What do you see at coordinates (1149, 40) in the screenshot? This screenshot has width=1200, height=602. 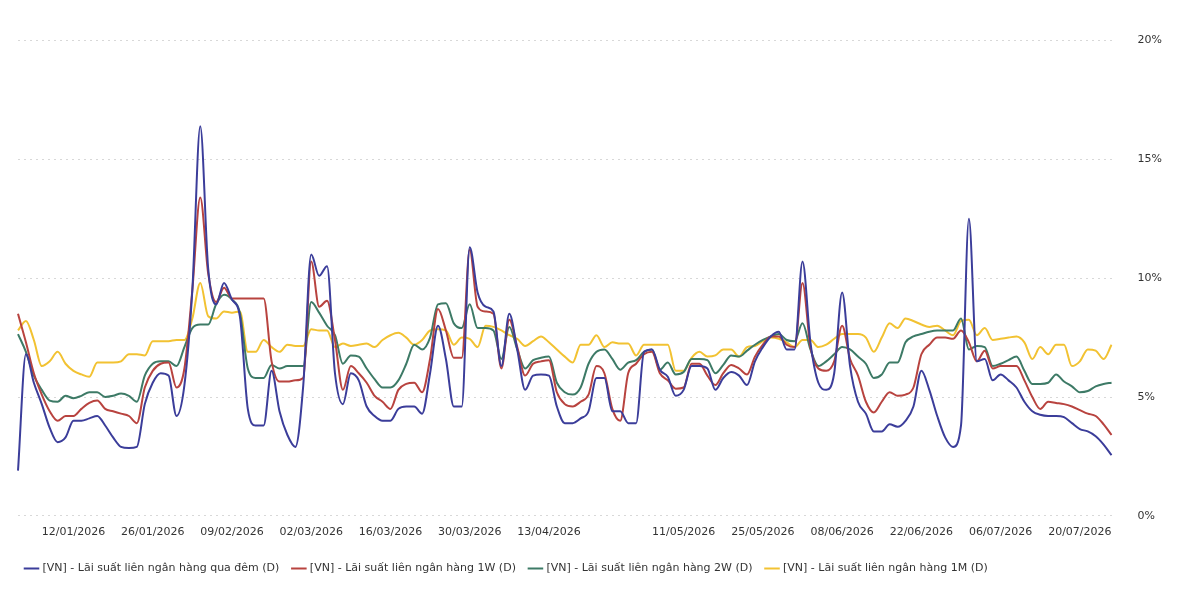 I see `y-tick-label: 20%` at bounding box center [1149, 40].